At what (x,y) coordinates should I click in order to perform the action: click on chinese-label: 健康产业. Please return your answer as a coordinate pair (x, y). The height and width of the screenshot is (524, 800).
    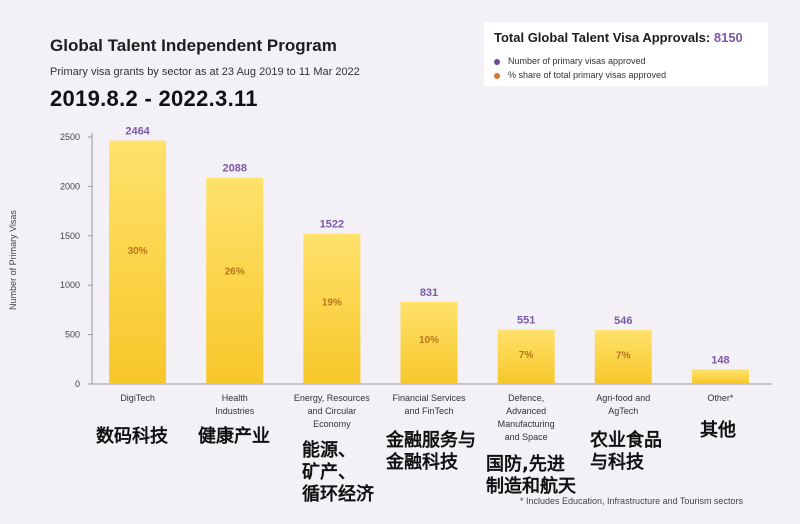
    Looking at the image, I should click on (234, 437).